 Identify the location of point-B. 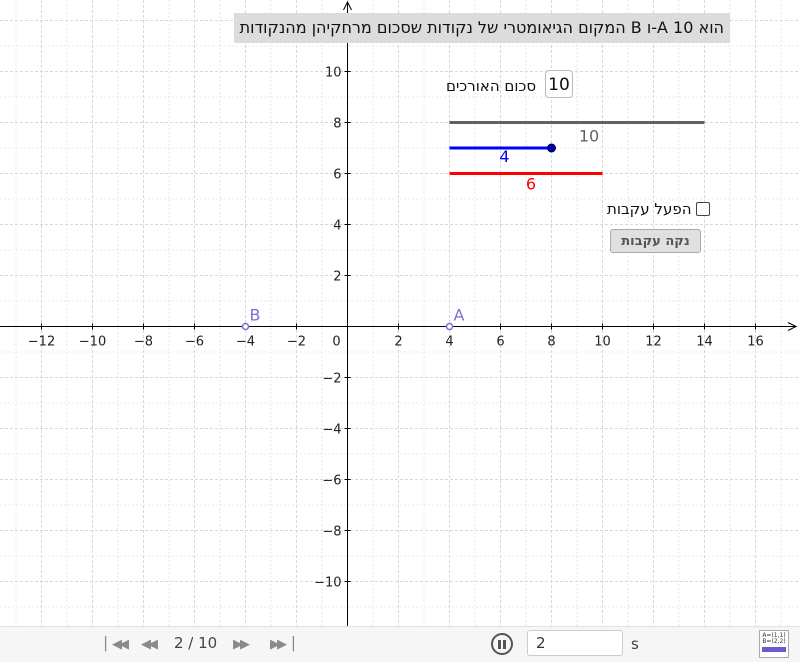
(245, 326).